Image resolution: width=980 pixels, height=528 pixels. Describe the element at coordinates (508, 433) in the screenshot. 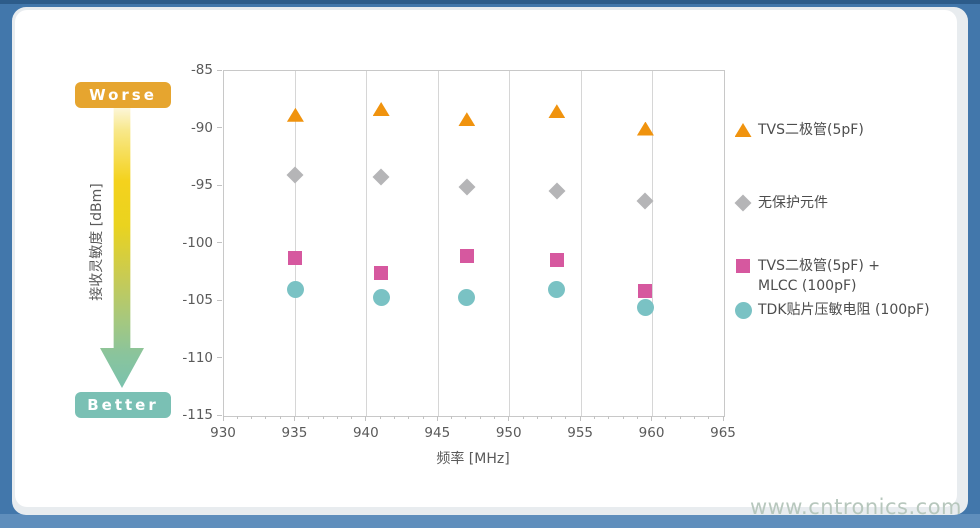

I see `x-tick-label: 950` at that location.